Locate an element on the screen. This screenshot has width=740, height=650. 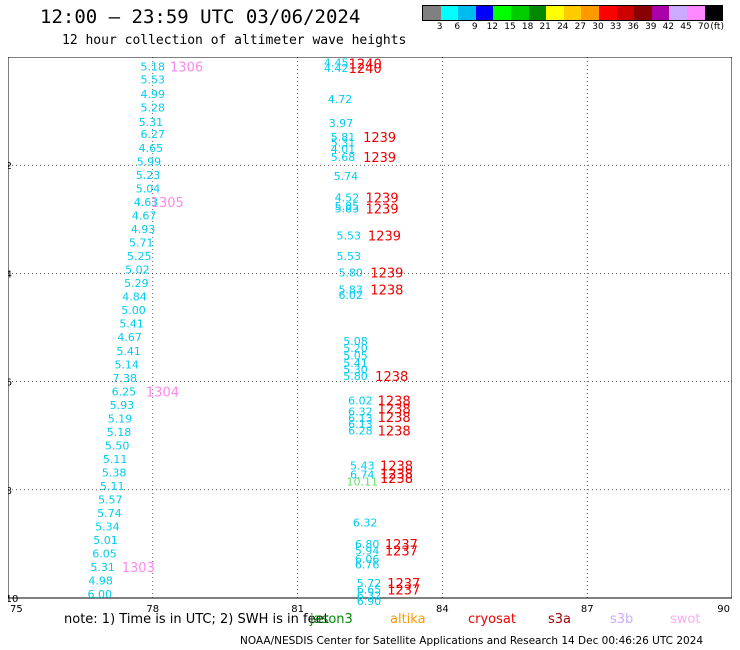
time-label: 1304 is located at coordinates (162, 392).